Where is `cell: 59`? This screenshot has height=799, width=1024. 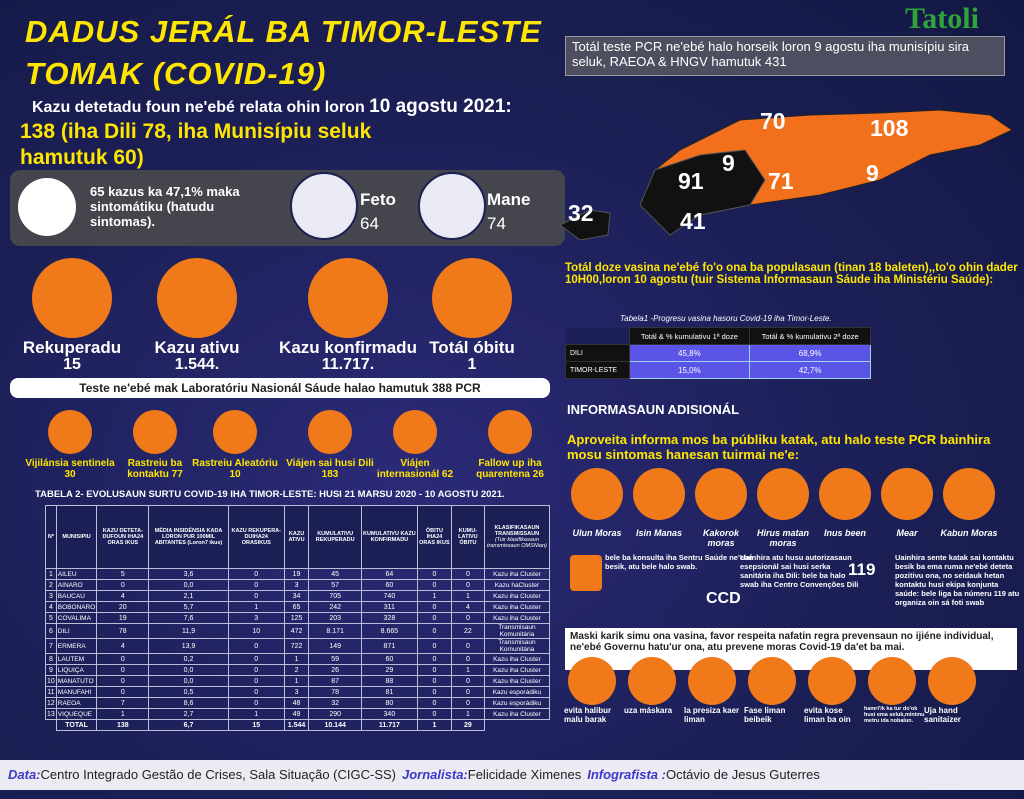 cell: 59 is located at coordinates (335, 659).